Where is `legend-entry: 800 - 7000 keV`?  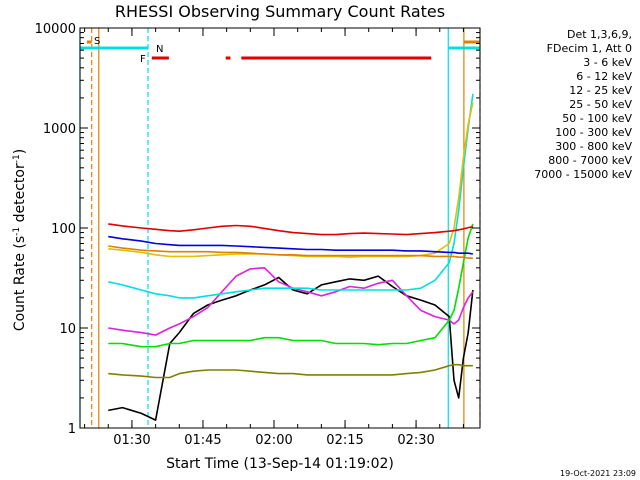 legend-entry: 800 - 7000 keV is located at coordinates (590, 160).